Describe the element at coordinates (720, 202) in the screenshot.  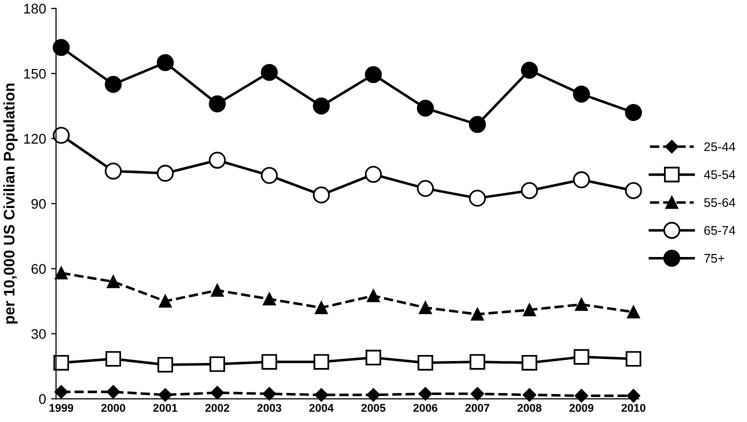
I see `legend-label: 55-64` at that location.